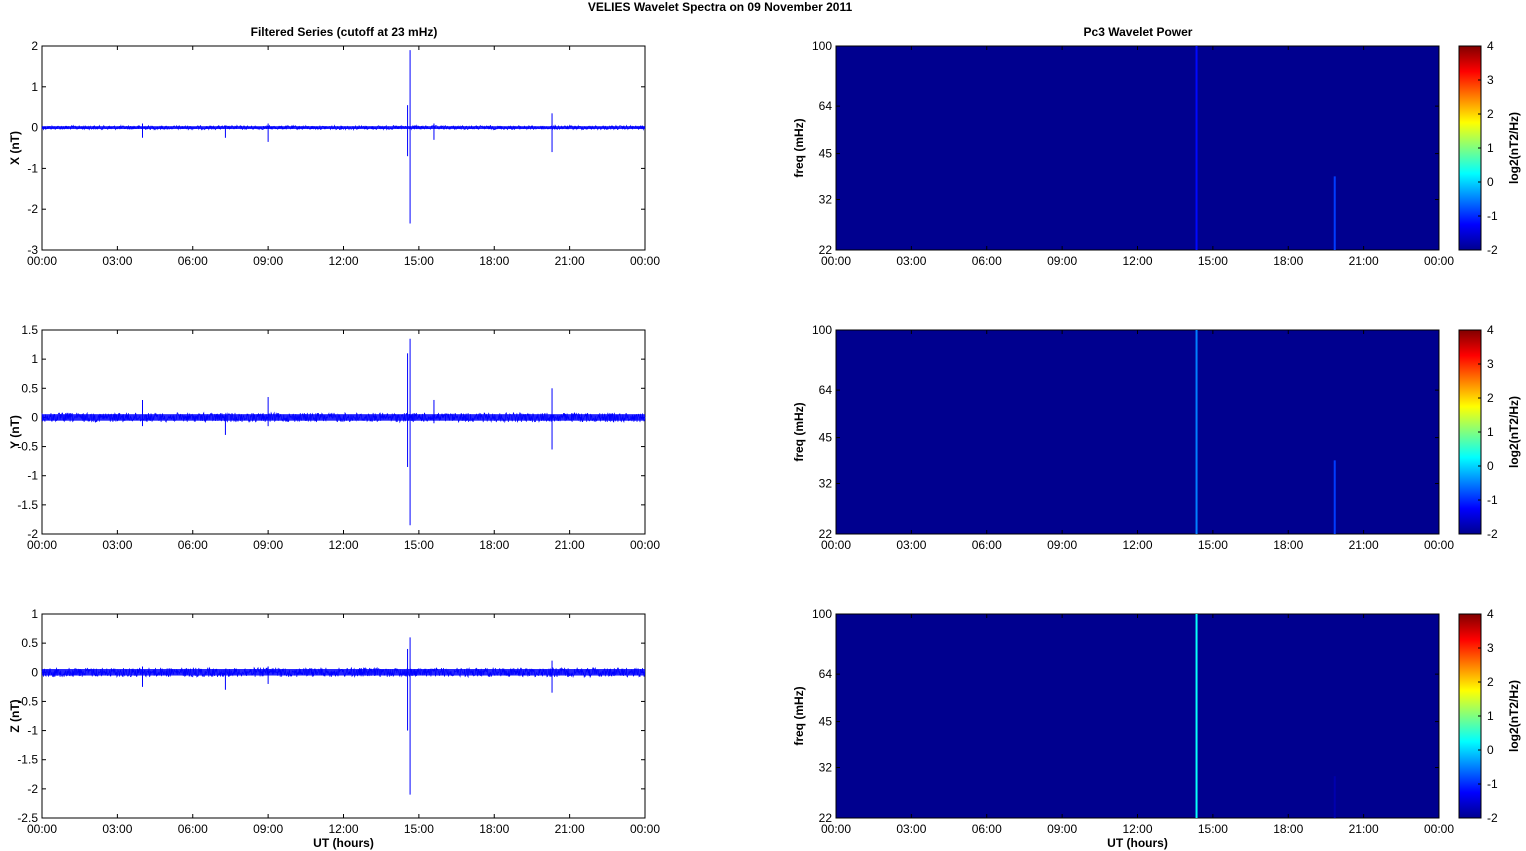 The image size is (1526, 851). I want to click on series-ylabel: Y (nT), so click(15, 432).